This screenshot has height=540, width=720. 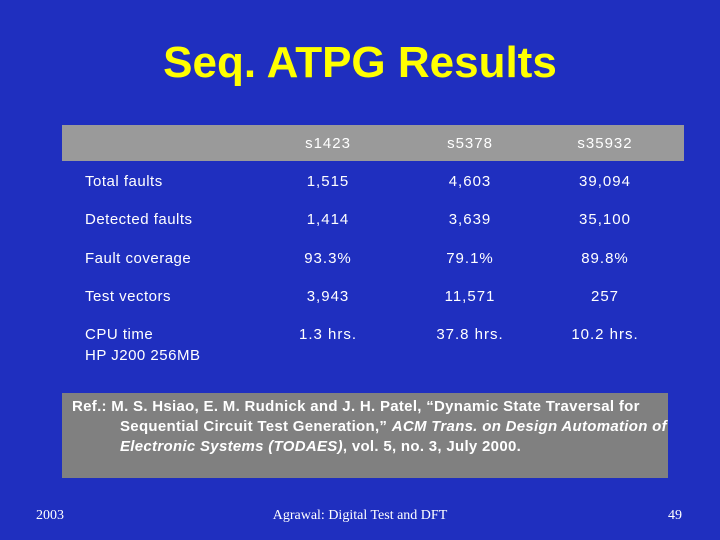 What do you see at coordinates (328, 334) in the screenshot?
I see `table-cell: 1.3 hrs.` at bounding box center [328, 334].